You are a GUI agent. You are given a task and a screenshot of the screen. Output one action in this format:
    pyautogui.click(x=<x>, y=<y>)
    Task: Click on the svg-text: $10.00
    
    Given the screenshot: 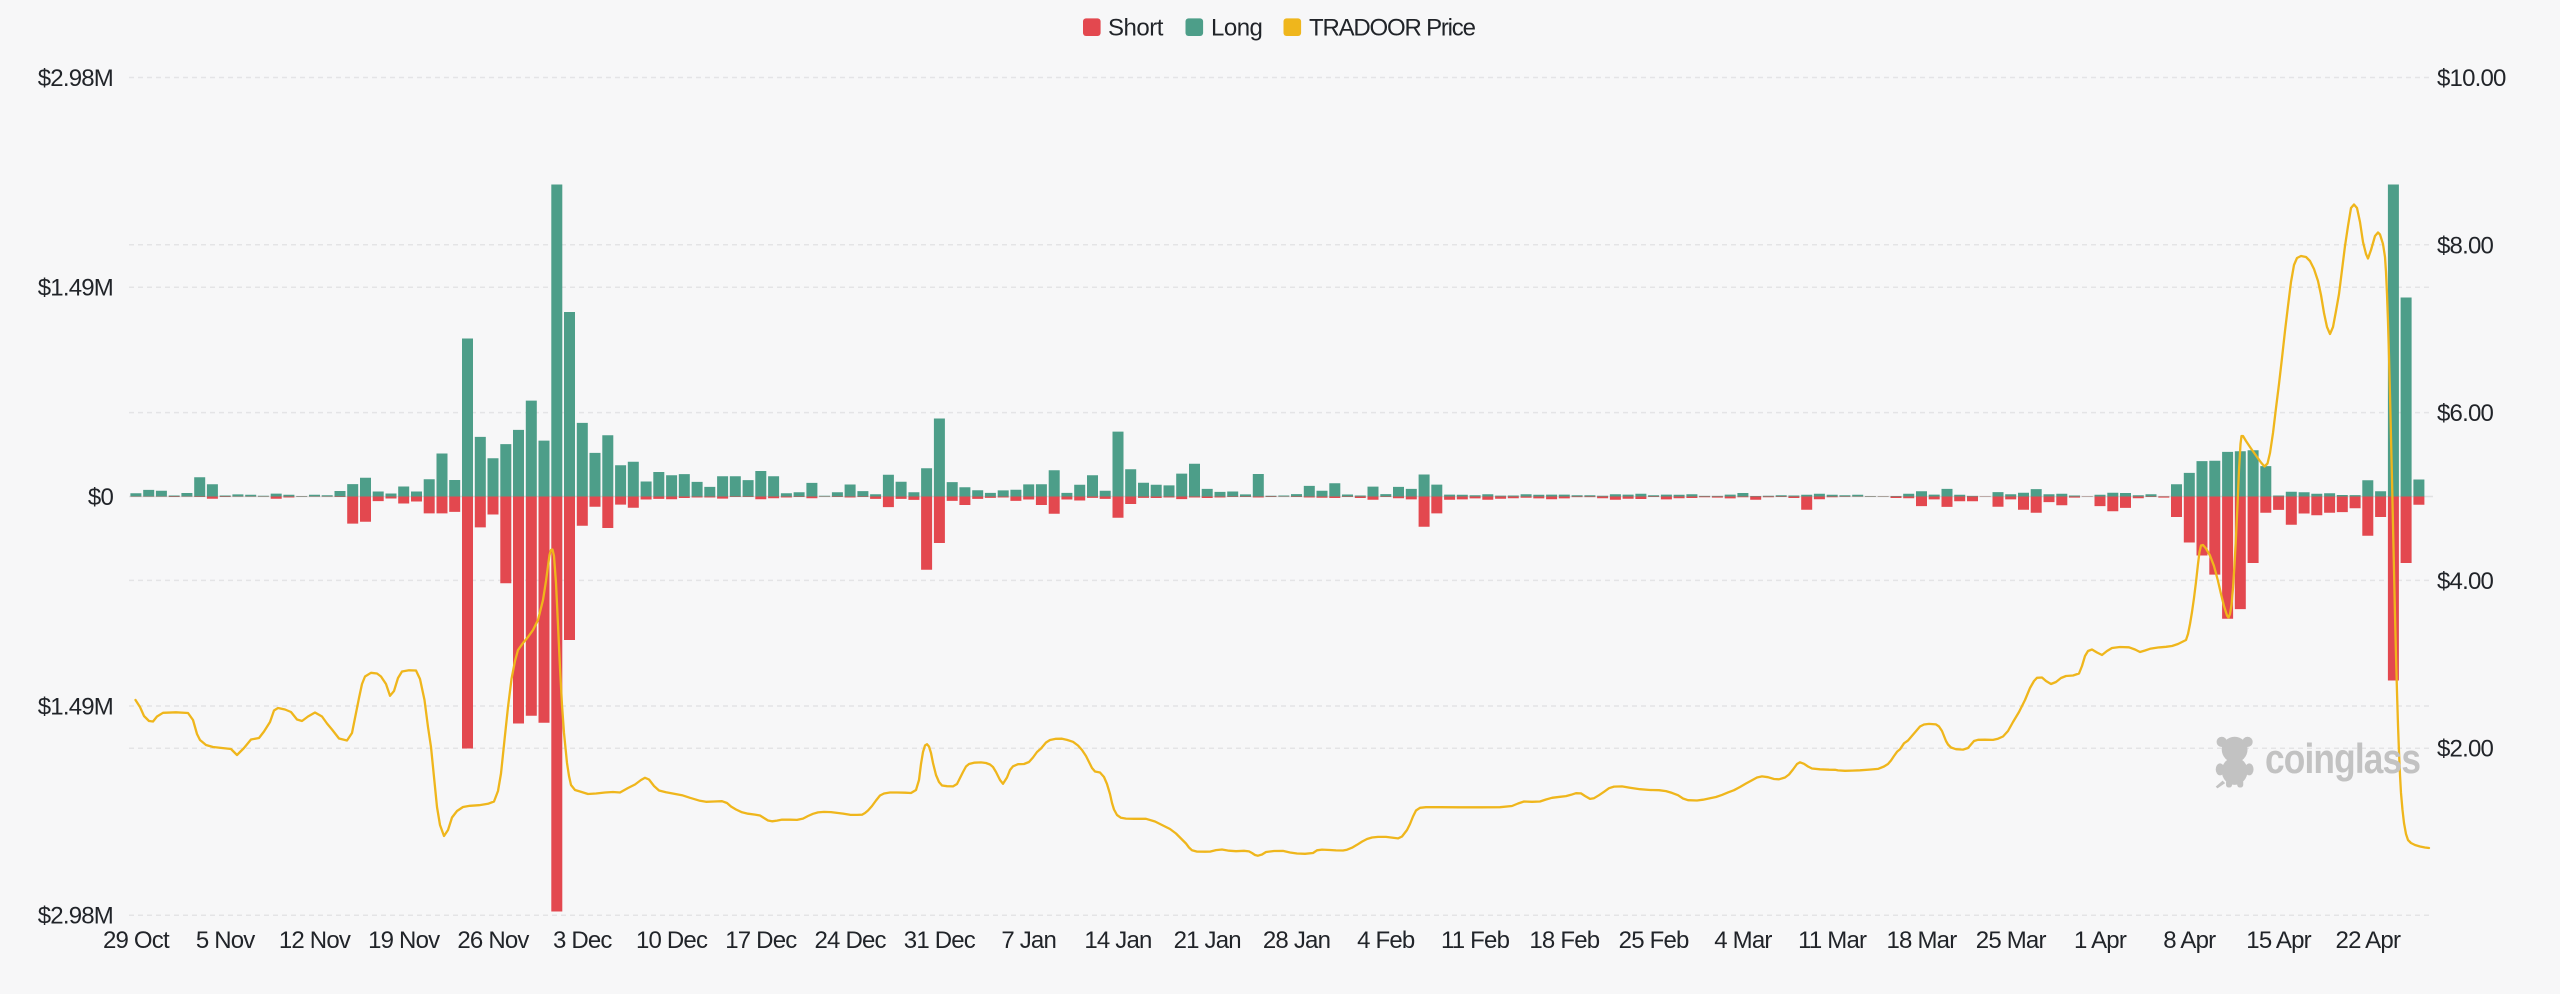 What is the action you would take?
    pyautogui.click(x=2471, y=78)
    